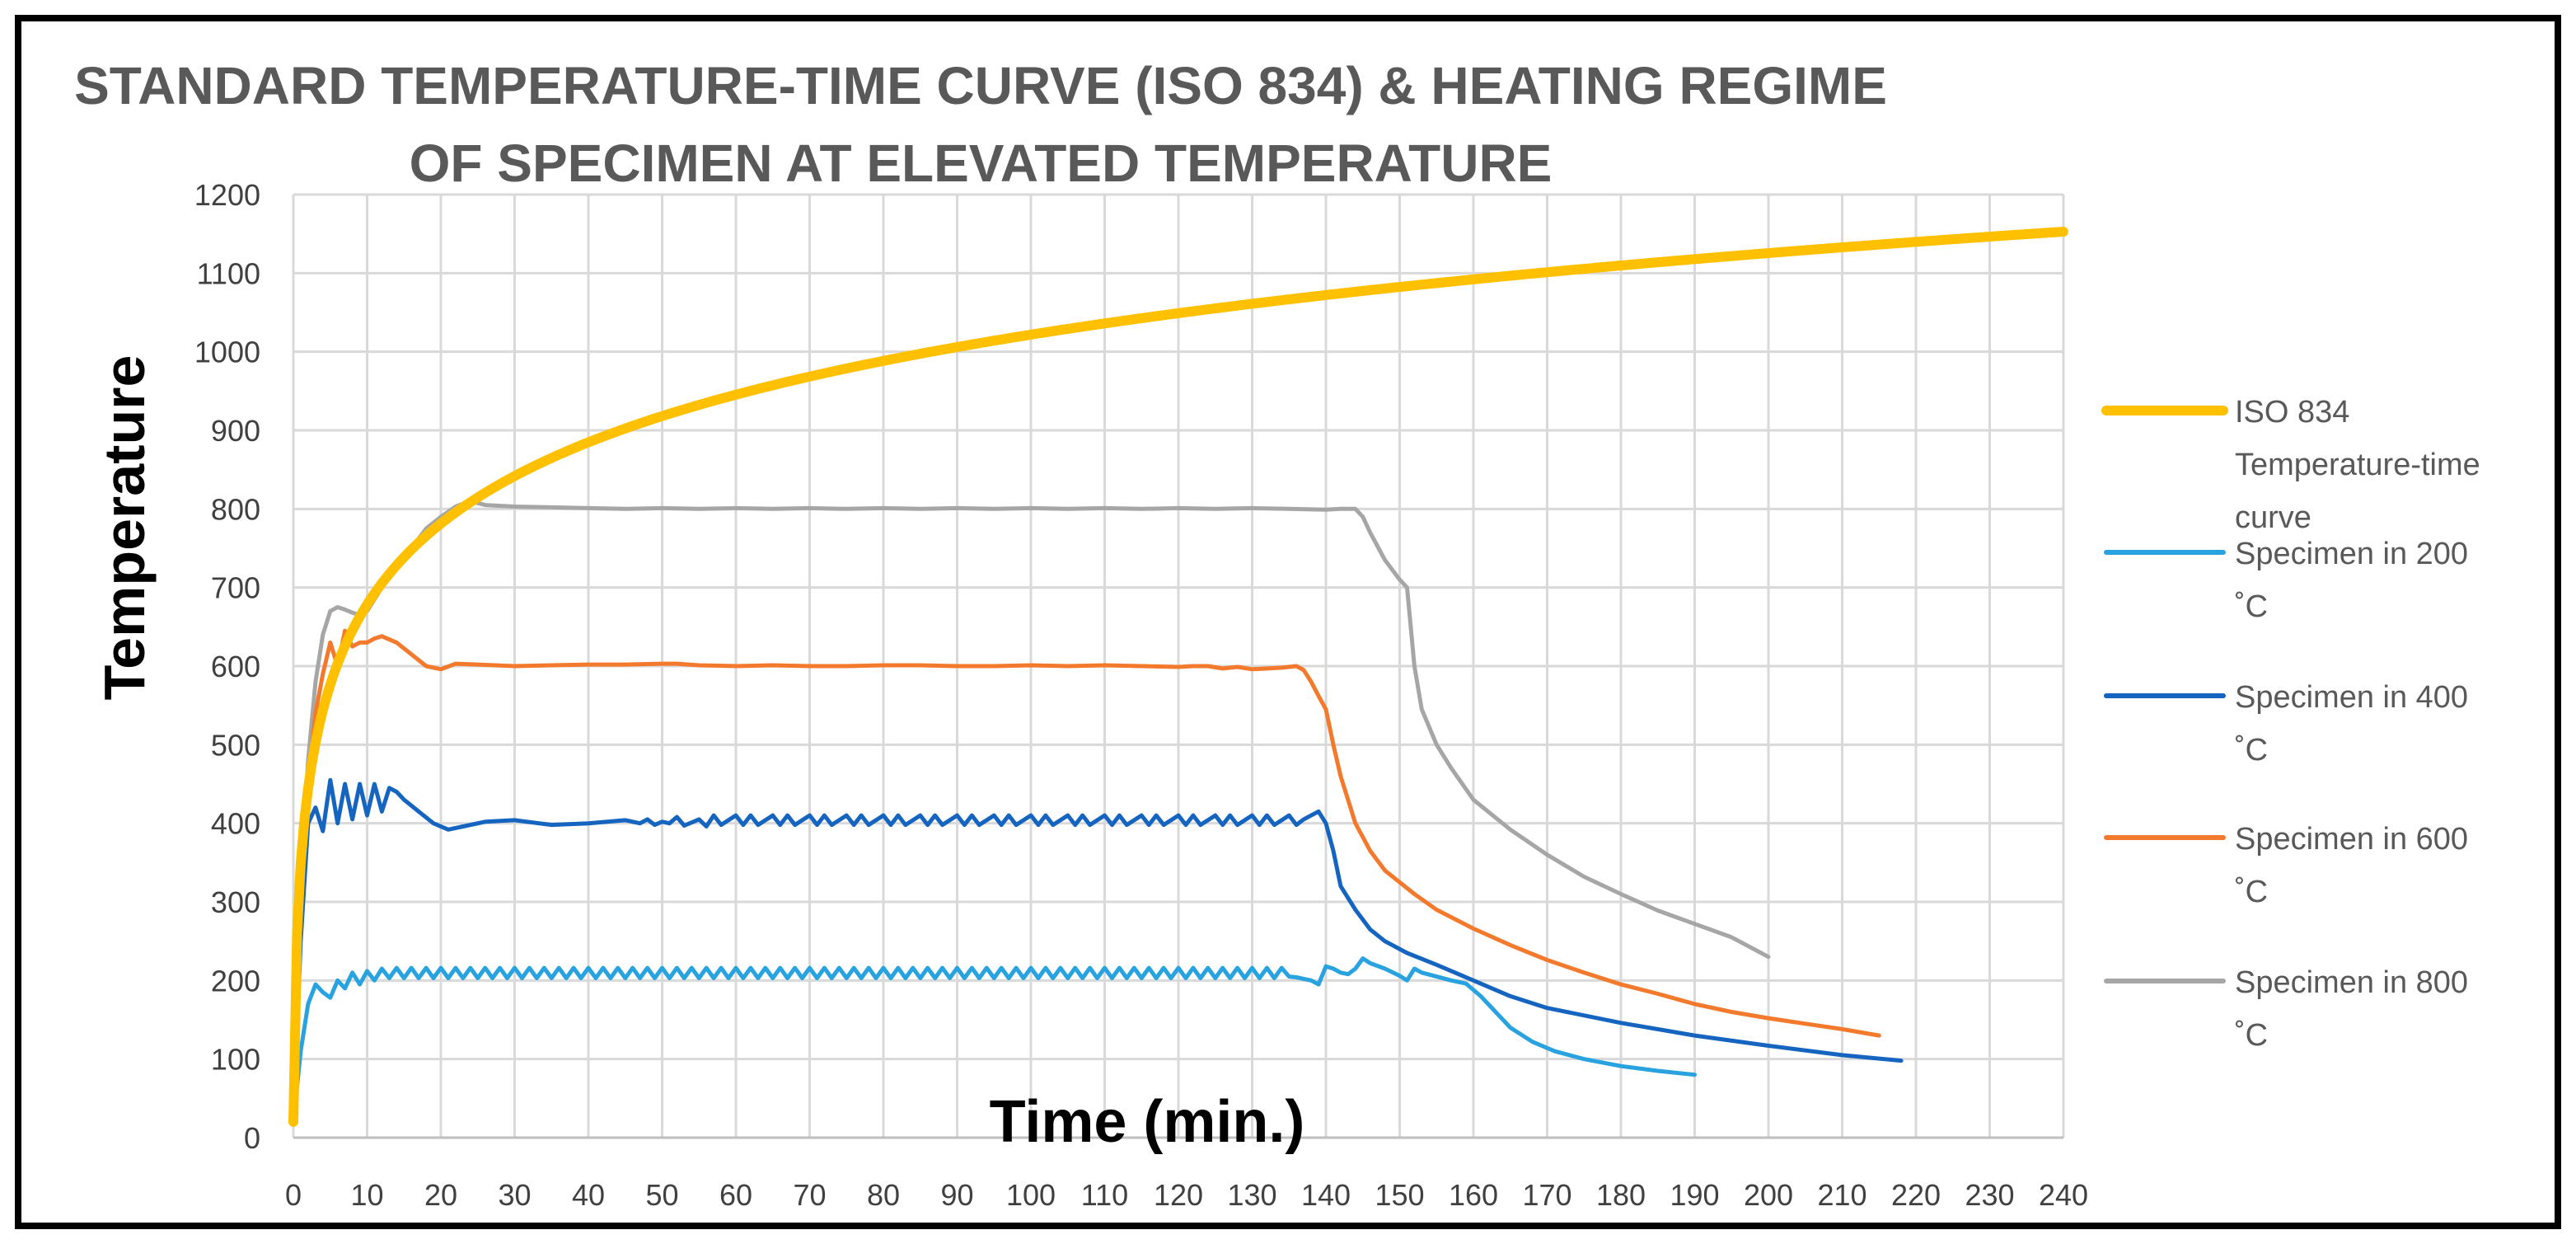  I want to click on y-tick-label: 700, so click(235, 588).